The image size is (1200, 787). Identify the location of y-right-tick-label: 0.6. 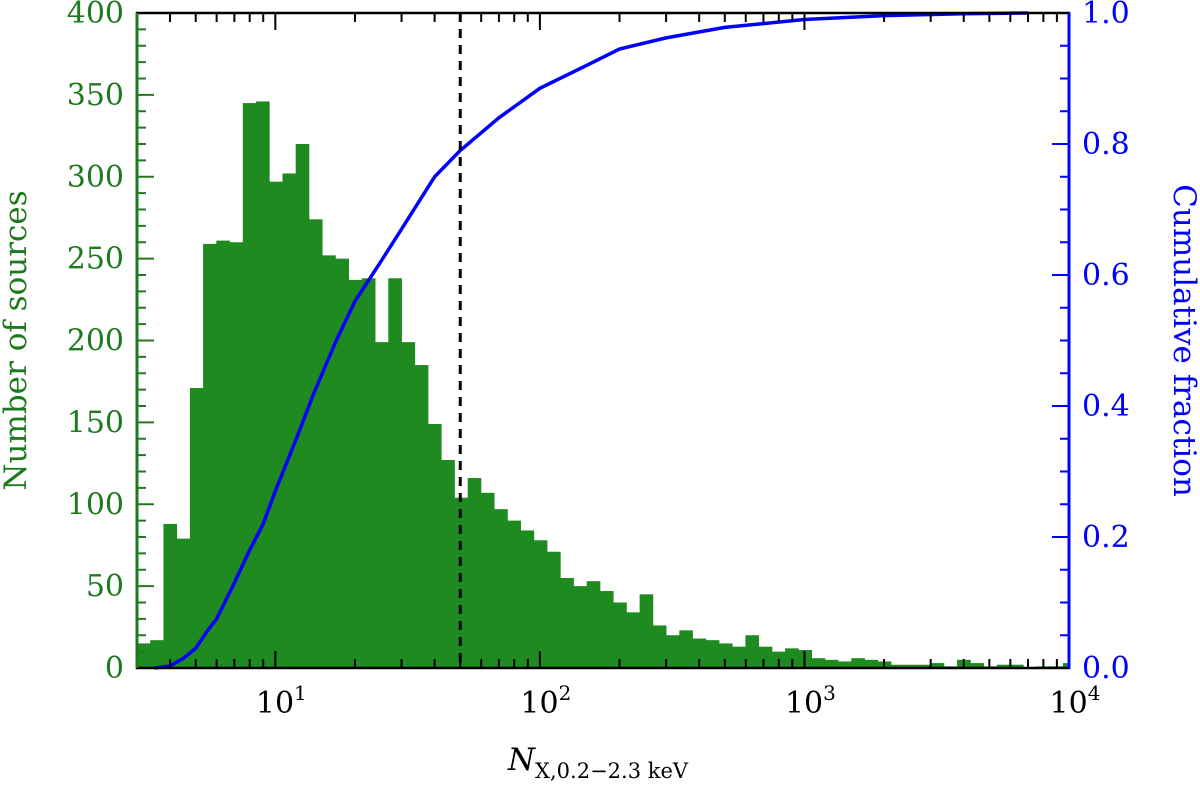
(1106, 275).